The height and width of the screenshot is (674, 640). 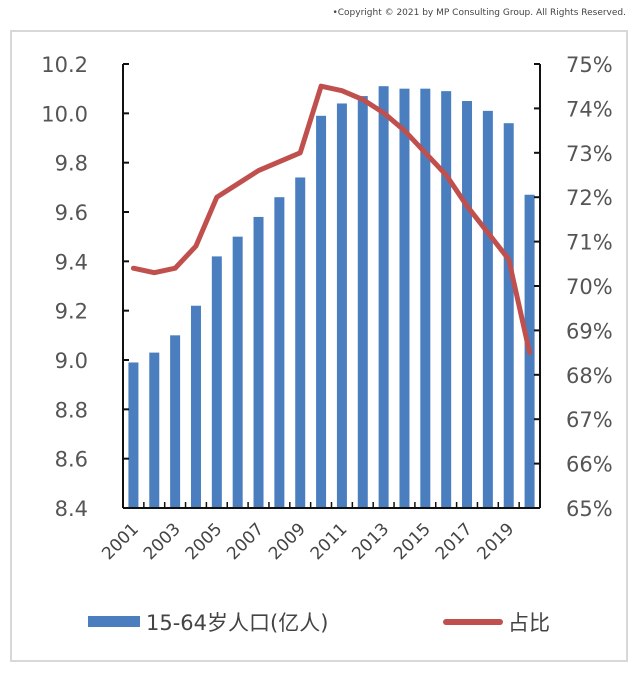 What do you see at coordinates (120, 541) in the screenshot?
I see `x-tick-label: 2001` at bounding box center [120, 541].